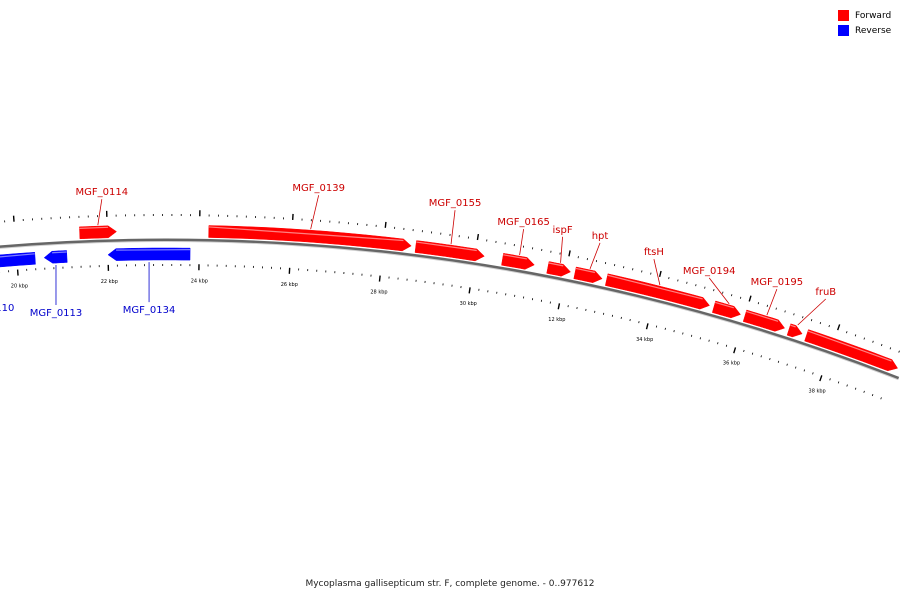 The height and width of the screenshot is (600, 900). What do you see at coordinates (777, 282) in the screenshot?
I see `gene-label: MGF_0195` at bounding box center [777, 282].